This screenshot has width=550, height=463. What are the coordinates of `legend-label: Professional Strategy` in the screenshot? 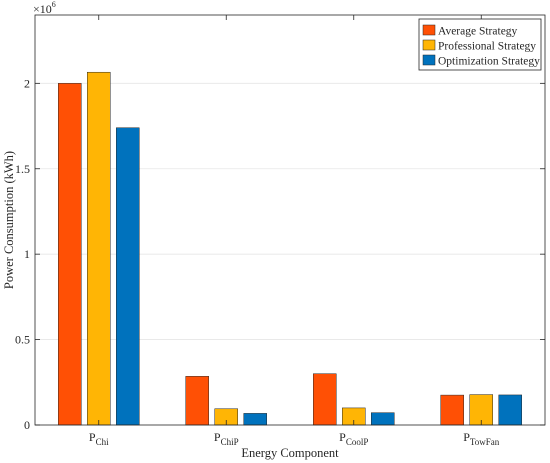 It's located at (487, 47).